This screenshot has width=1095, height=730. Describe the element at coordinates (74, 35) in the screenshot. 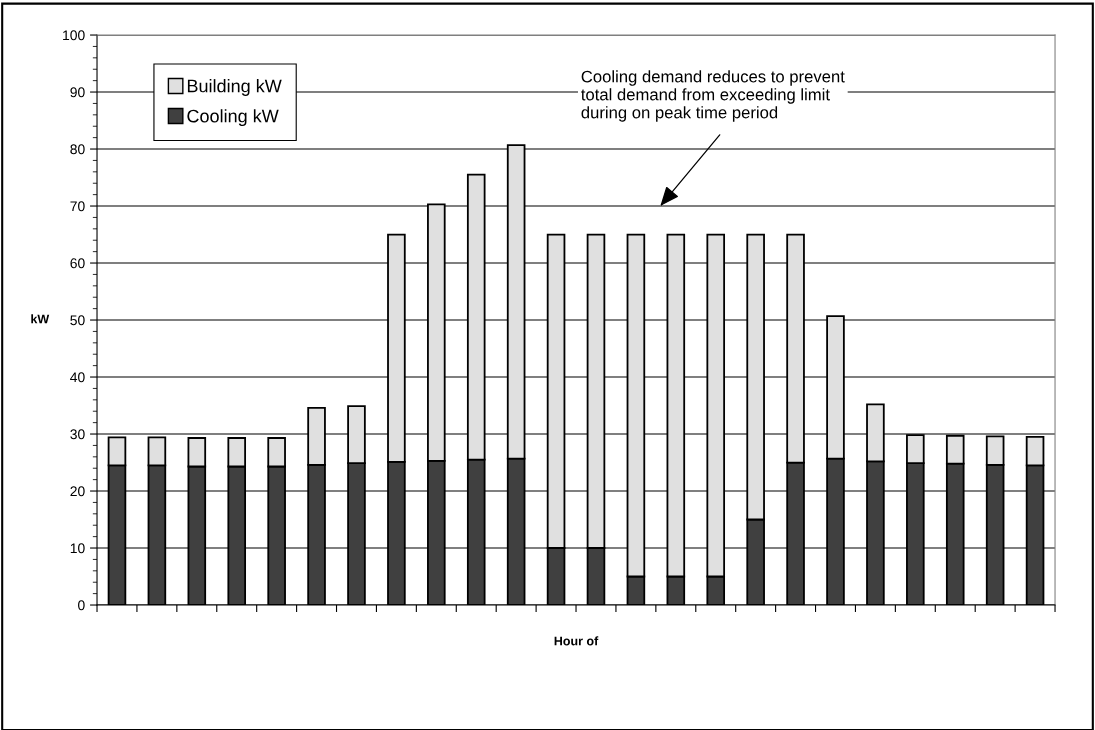

I see `y-tick-label: 100` at that location.